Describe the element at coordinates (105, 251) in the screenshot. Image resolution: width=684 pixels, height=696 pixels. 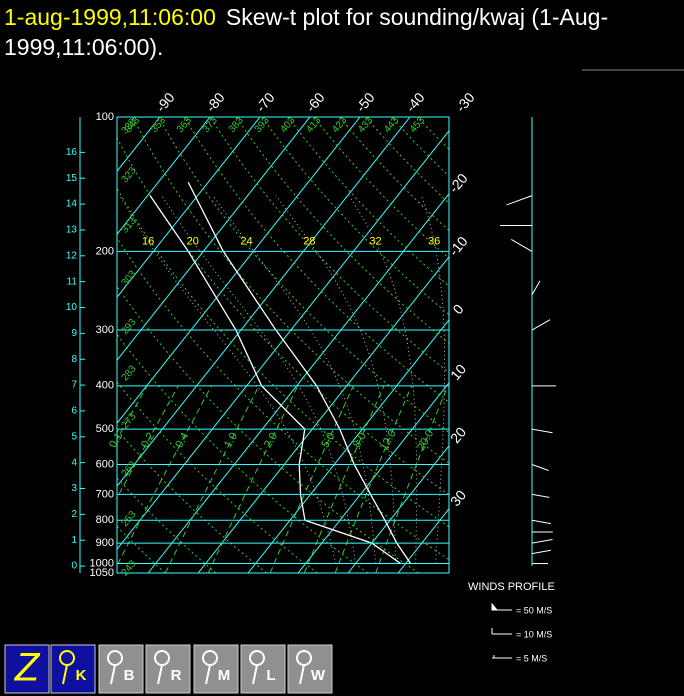
I see `y-tick-label: 200` at that location.